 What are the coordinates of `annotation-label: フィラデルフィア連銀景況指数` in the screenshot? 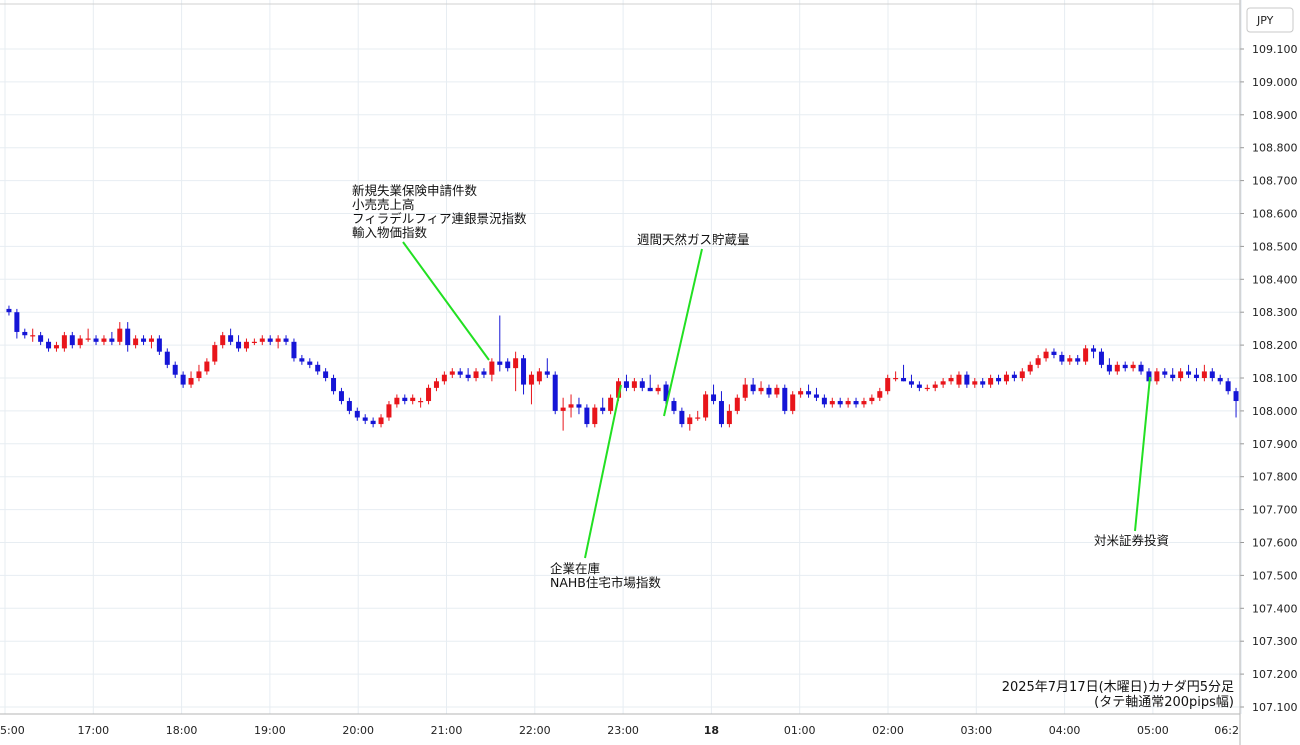 It's located at (439, 218).